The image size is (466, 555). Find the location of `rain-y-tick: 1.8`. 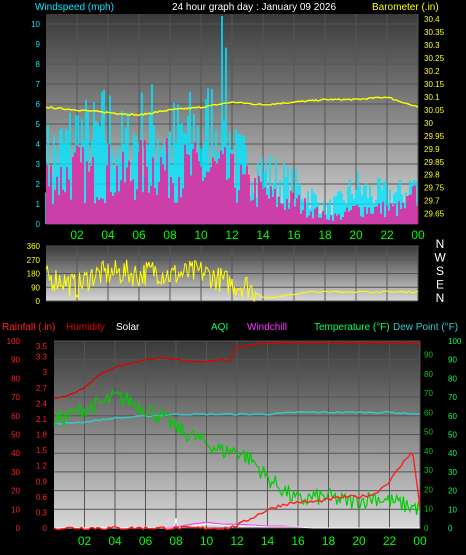

rain-y-tick: 1.8 is located at coordinates (42, 435).